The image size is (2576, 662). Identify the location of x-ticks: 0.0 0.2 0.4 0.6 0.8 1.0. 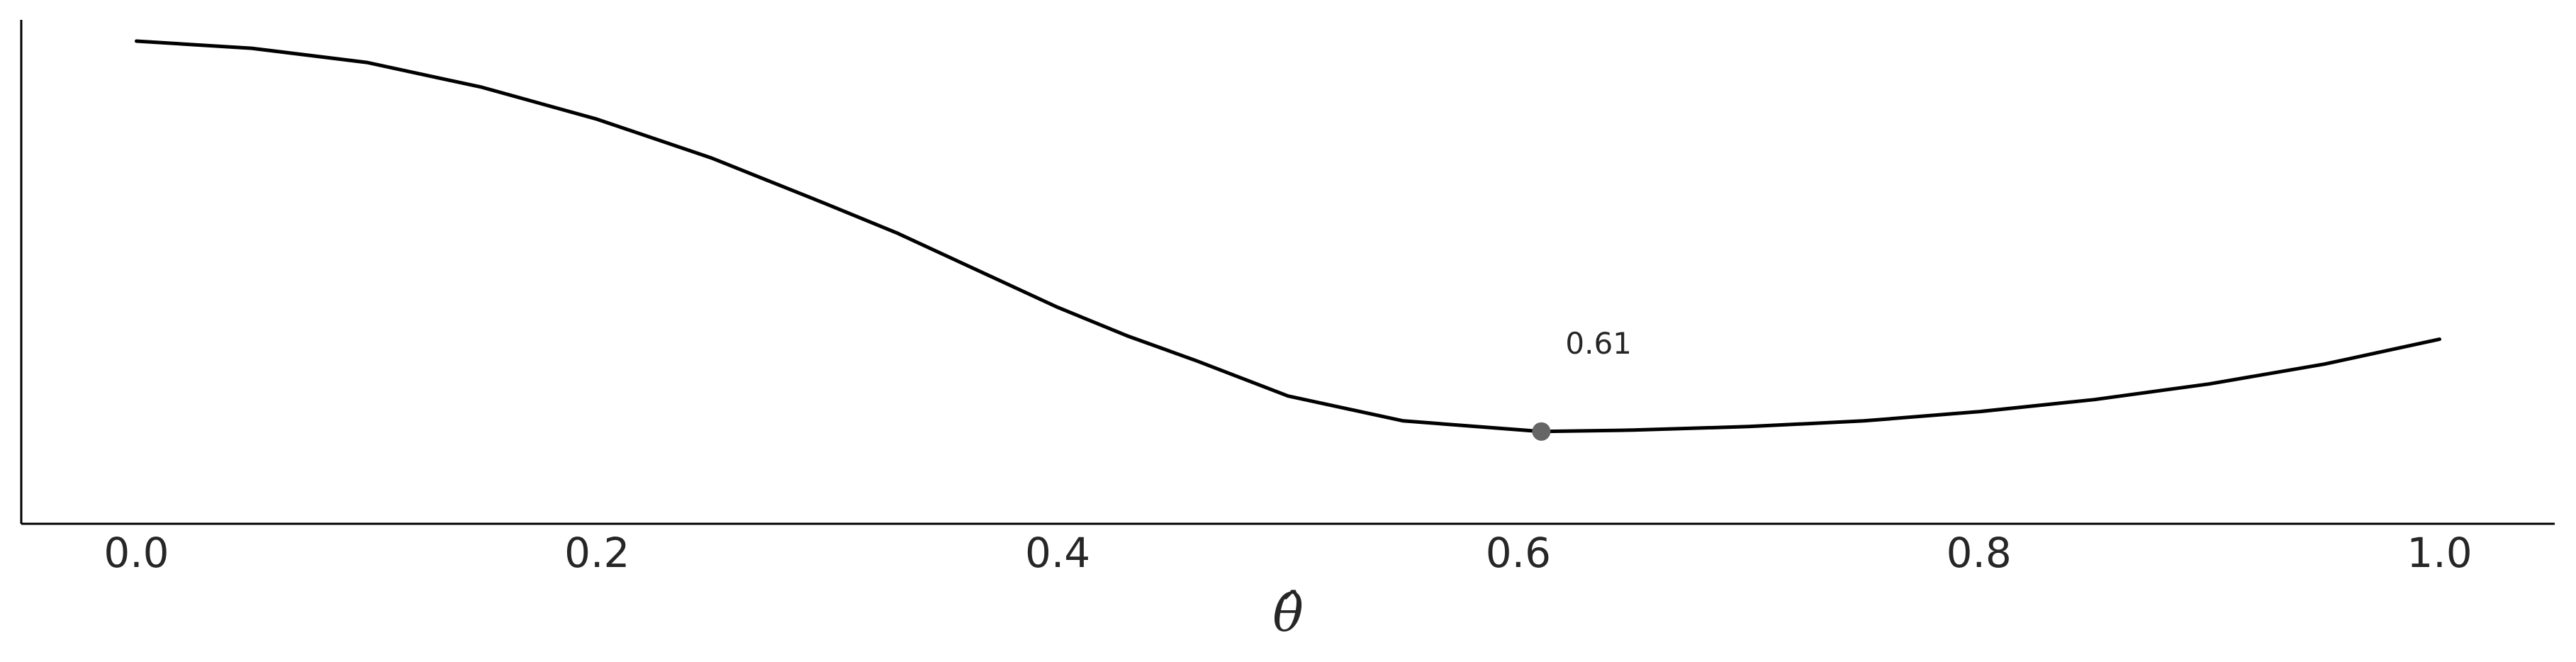
(1287, 553).